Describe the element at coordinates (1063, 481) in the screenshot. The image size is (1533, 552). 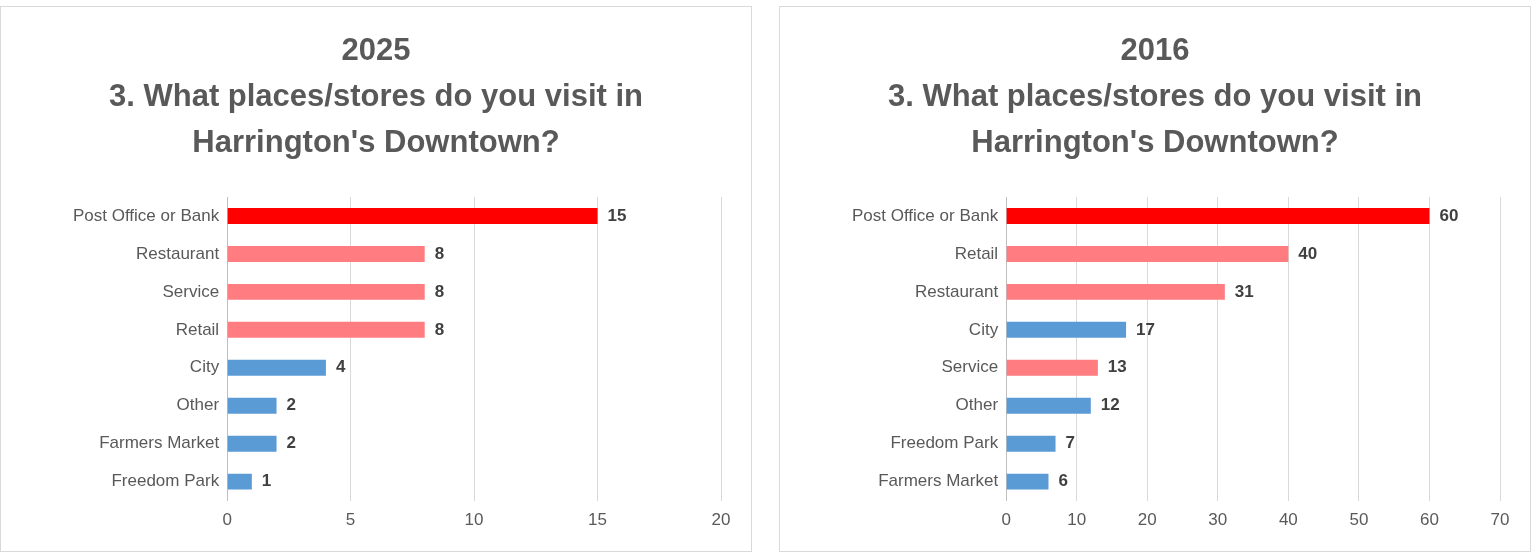
I see `data-label: 6` at that location.